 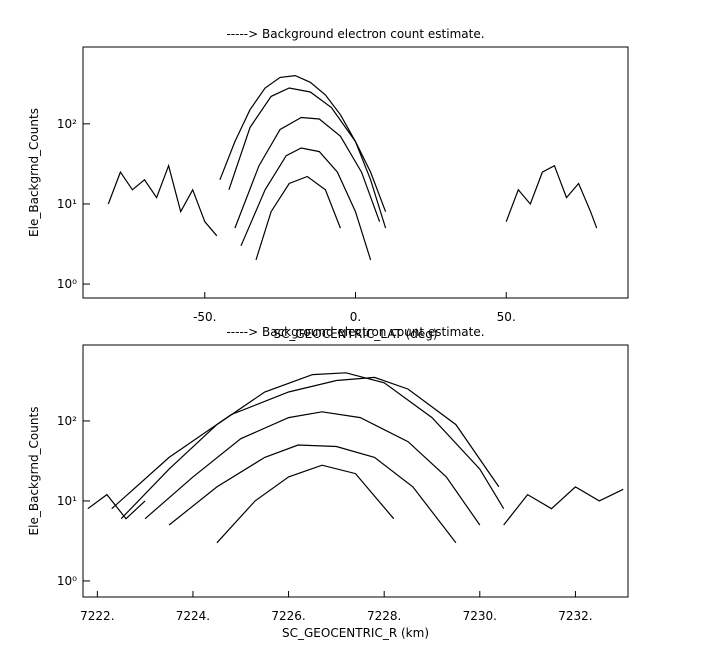 What do you see at coordinates (355, 633) in the screenshot?
I see `x-axis-label: SC_GEOCENTRIC_R (km)` at bounding box center [355, 633].